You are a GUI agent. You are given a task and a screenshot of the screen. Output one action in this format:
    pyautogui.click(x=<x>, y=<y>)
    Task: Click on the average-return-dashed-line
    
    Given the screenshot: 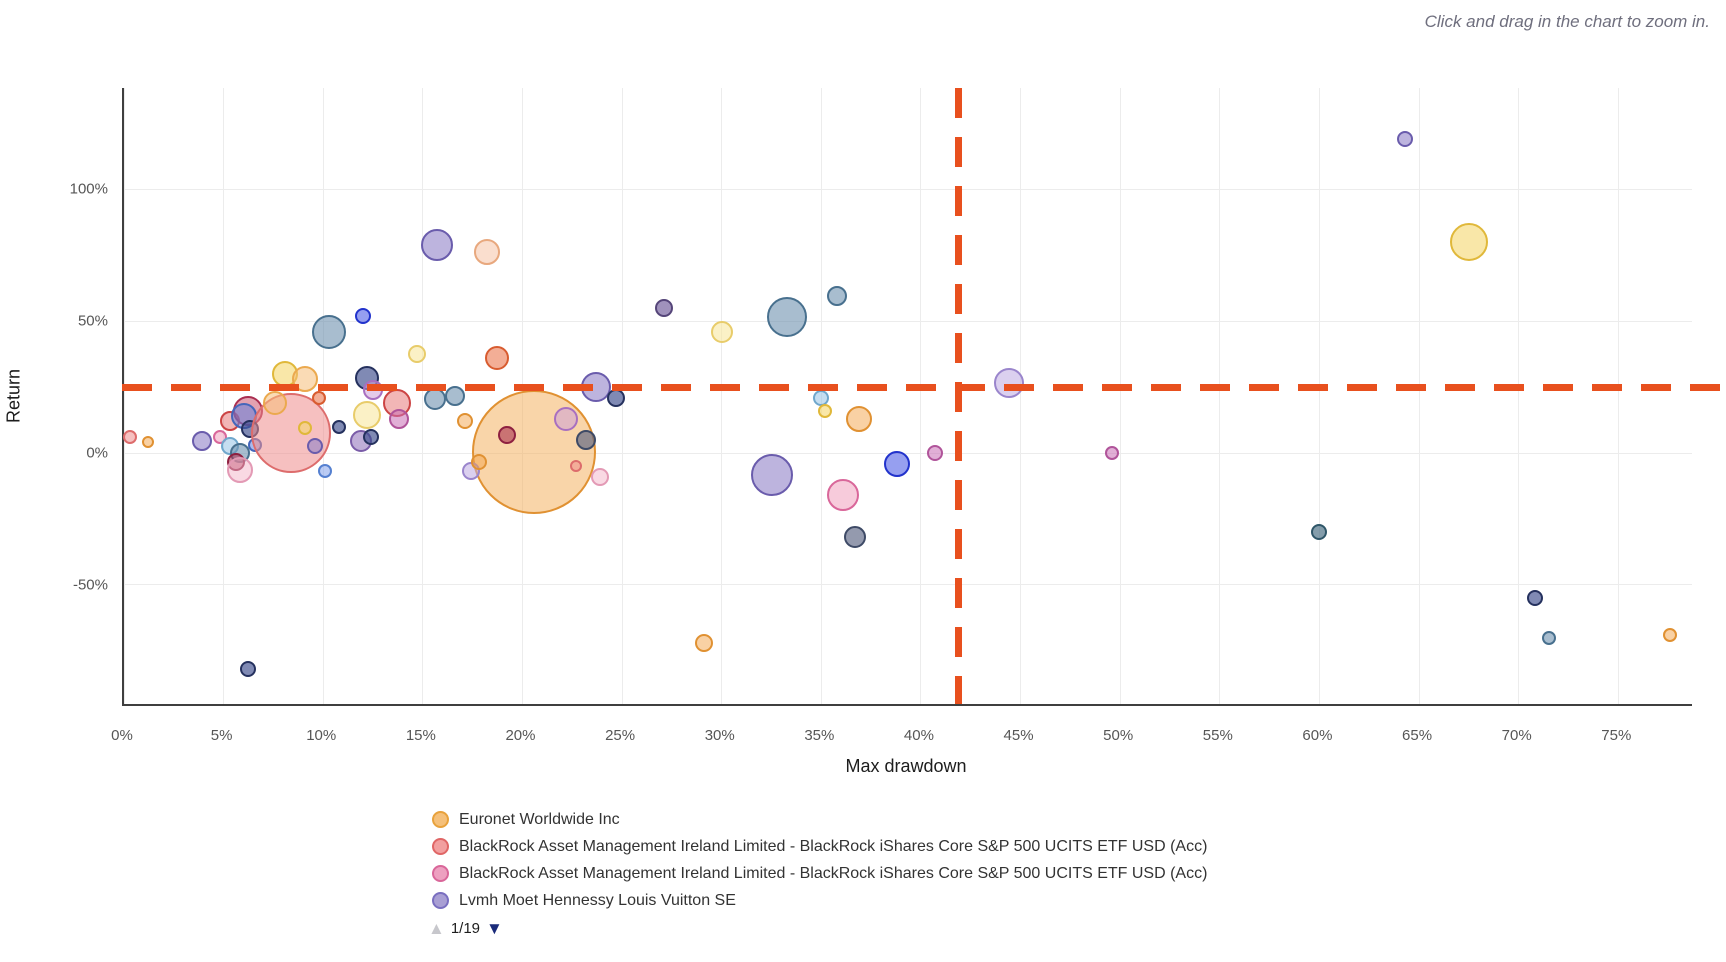 What is the action you would take?
    pyautogui.click(x=922, y=387)
    